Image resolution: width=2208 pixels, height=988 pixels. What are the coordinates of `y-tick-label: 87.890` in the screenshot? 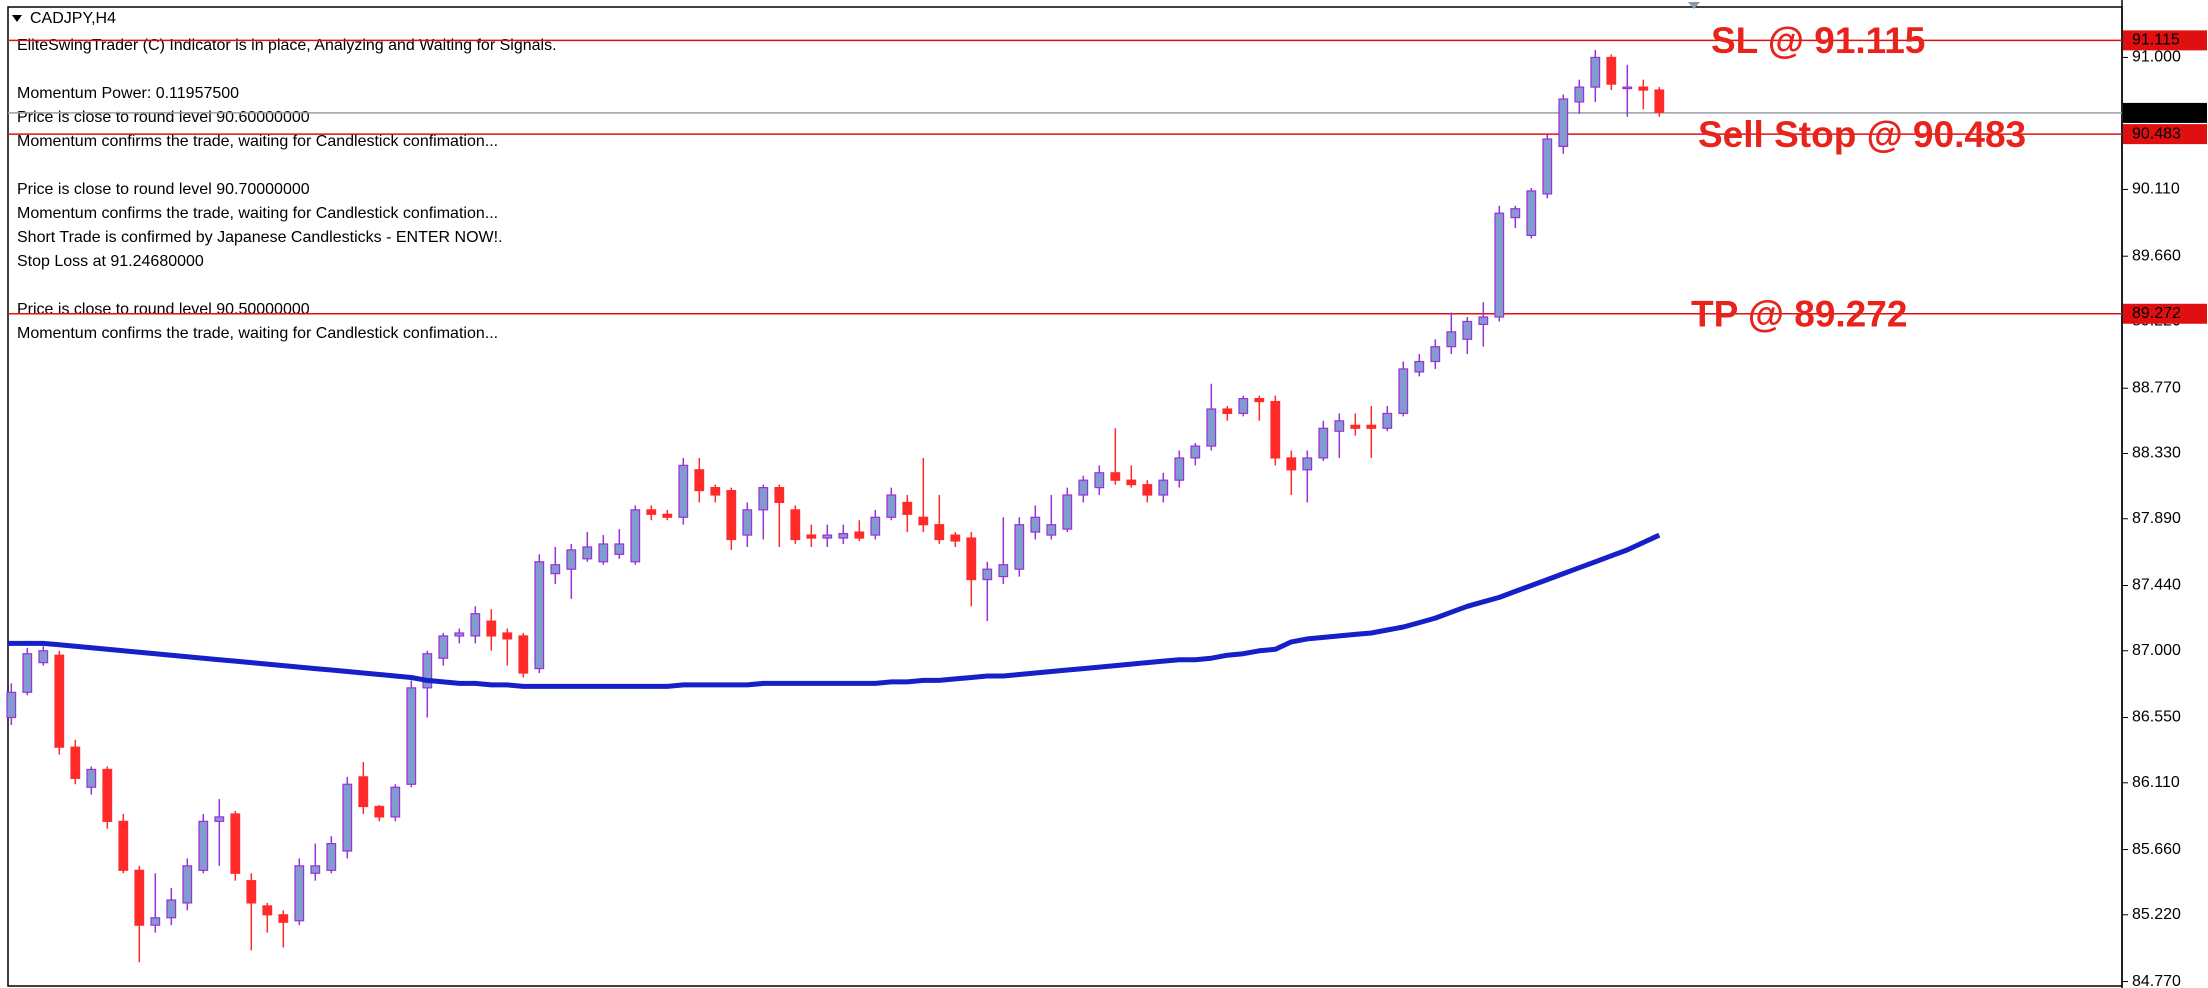 It's located at (2156, 518).